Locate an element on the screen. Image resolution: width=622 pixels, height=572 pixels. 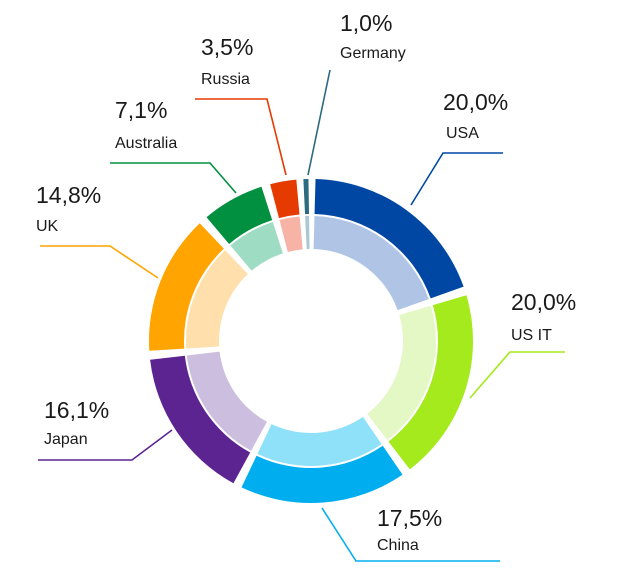
leader-line-russia is located at coordinates (241, 137).